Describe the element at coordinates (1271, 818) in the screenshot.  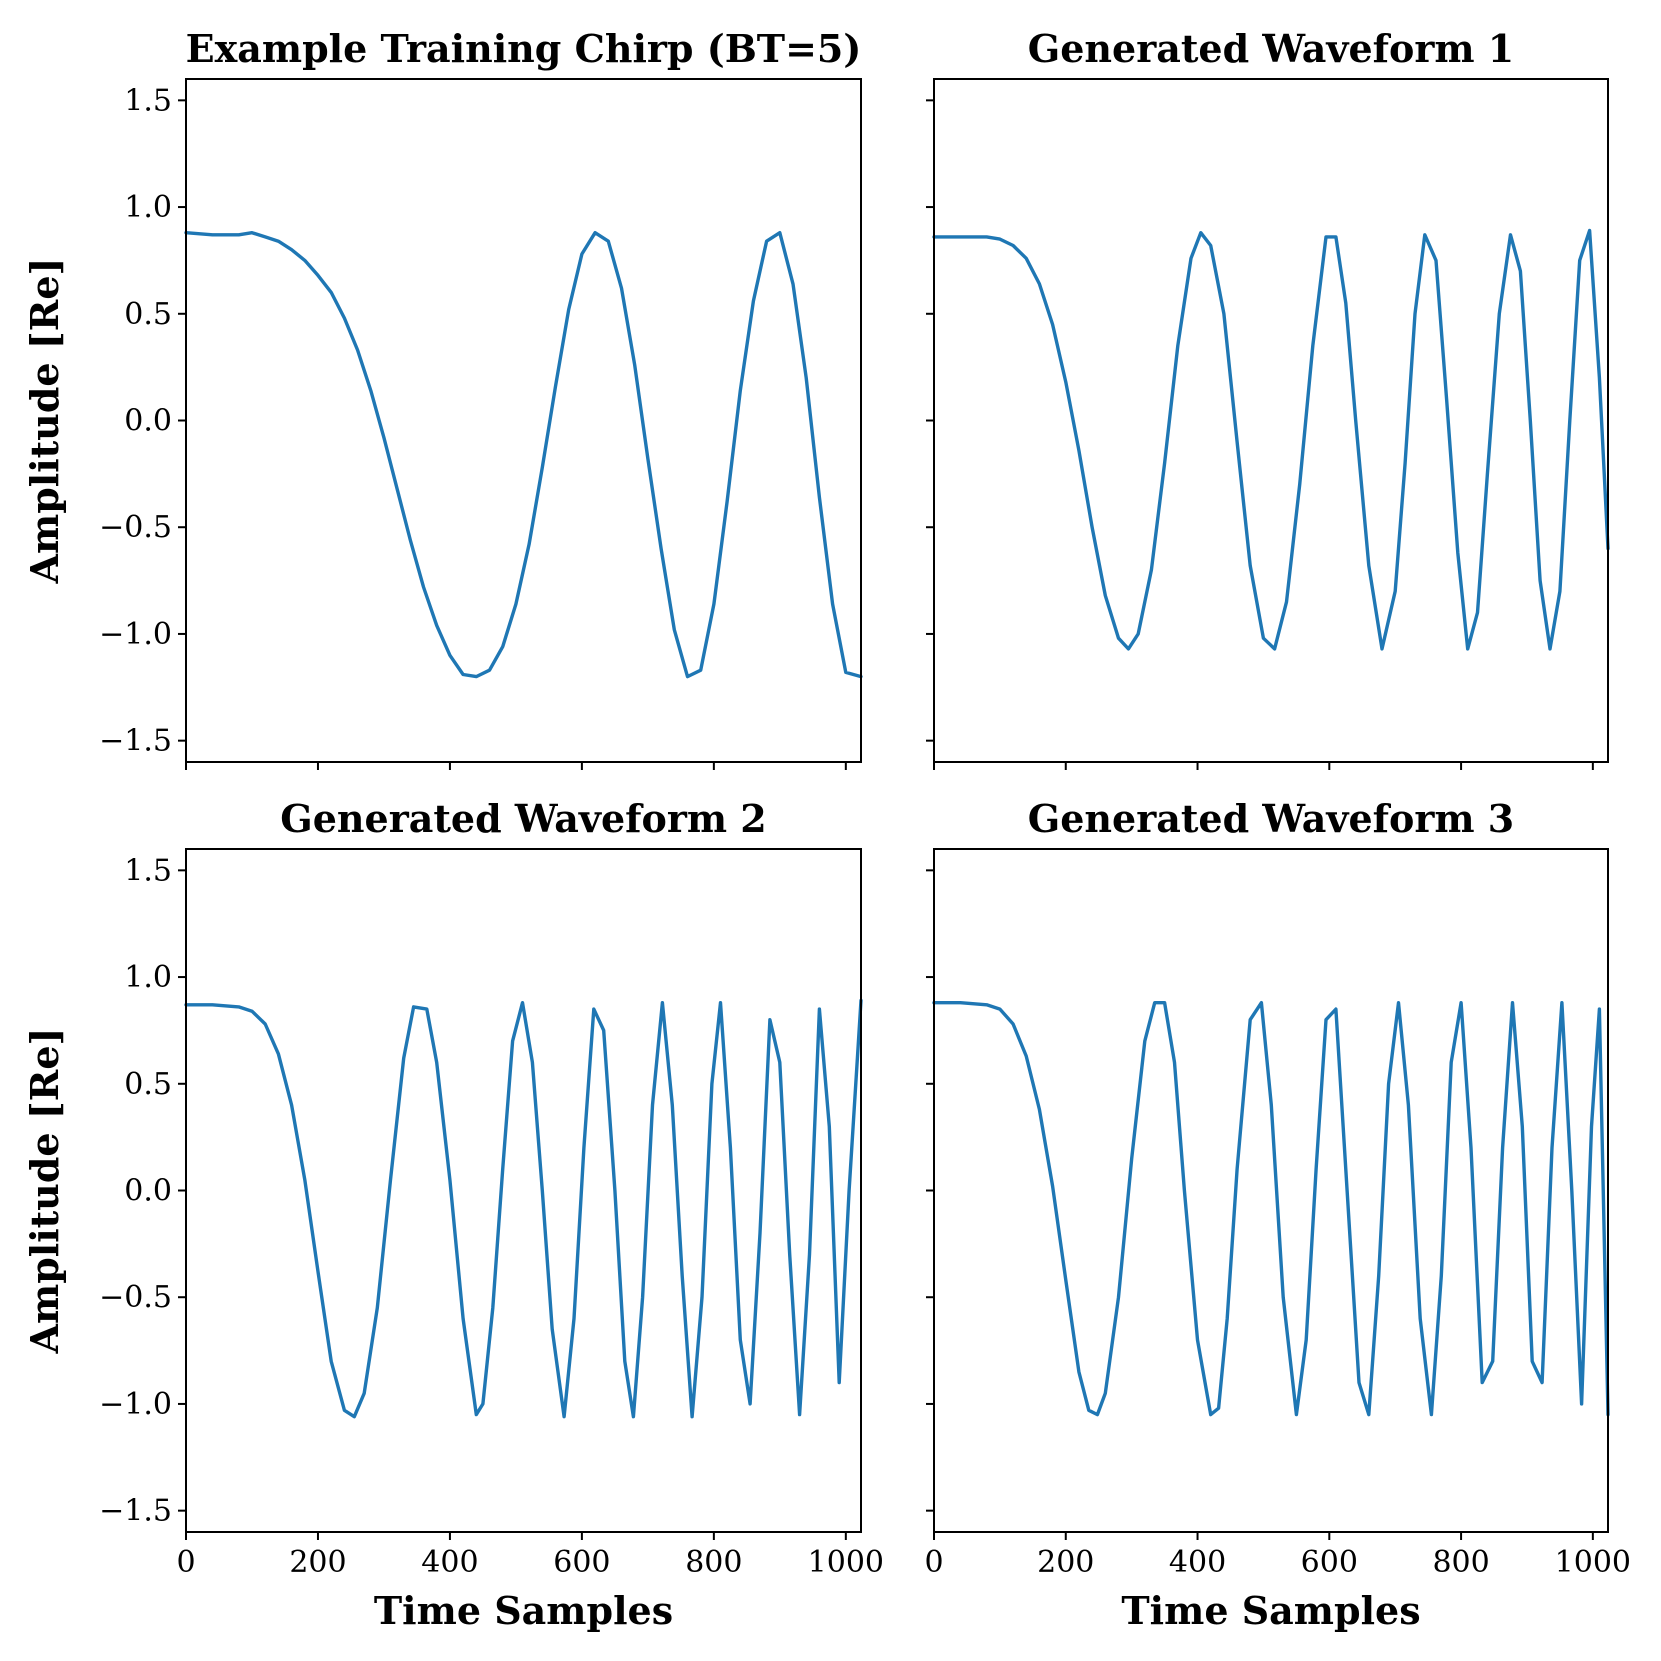
I see `panel-title: Generated Waveform 3` at that location.